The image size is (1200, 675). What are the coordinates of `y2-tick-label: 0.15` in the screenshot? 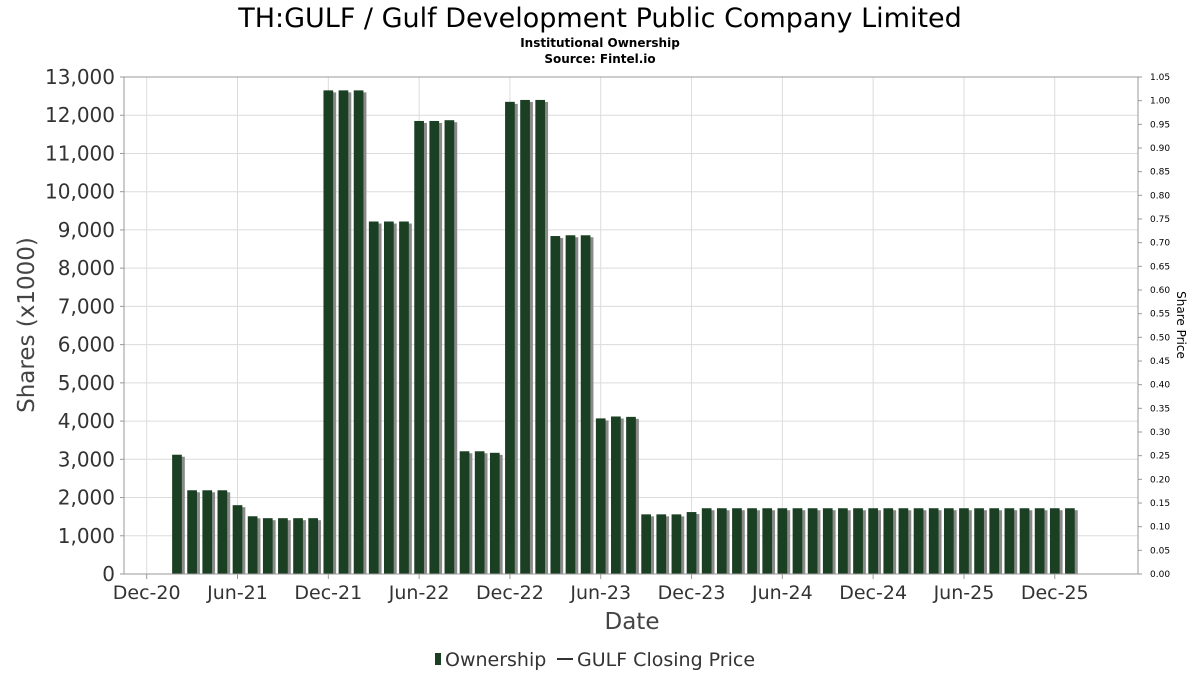 It's located at (1160, 504).